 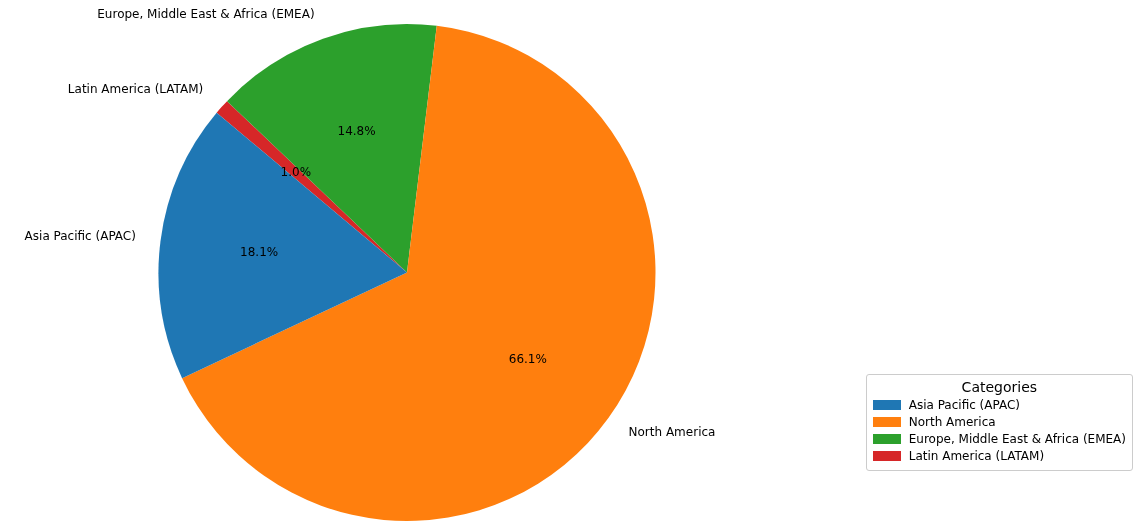 I want to click on data-label: 14.8%, so click(x=356, y=131).